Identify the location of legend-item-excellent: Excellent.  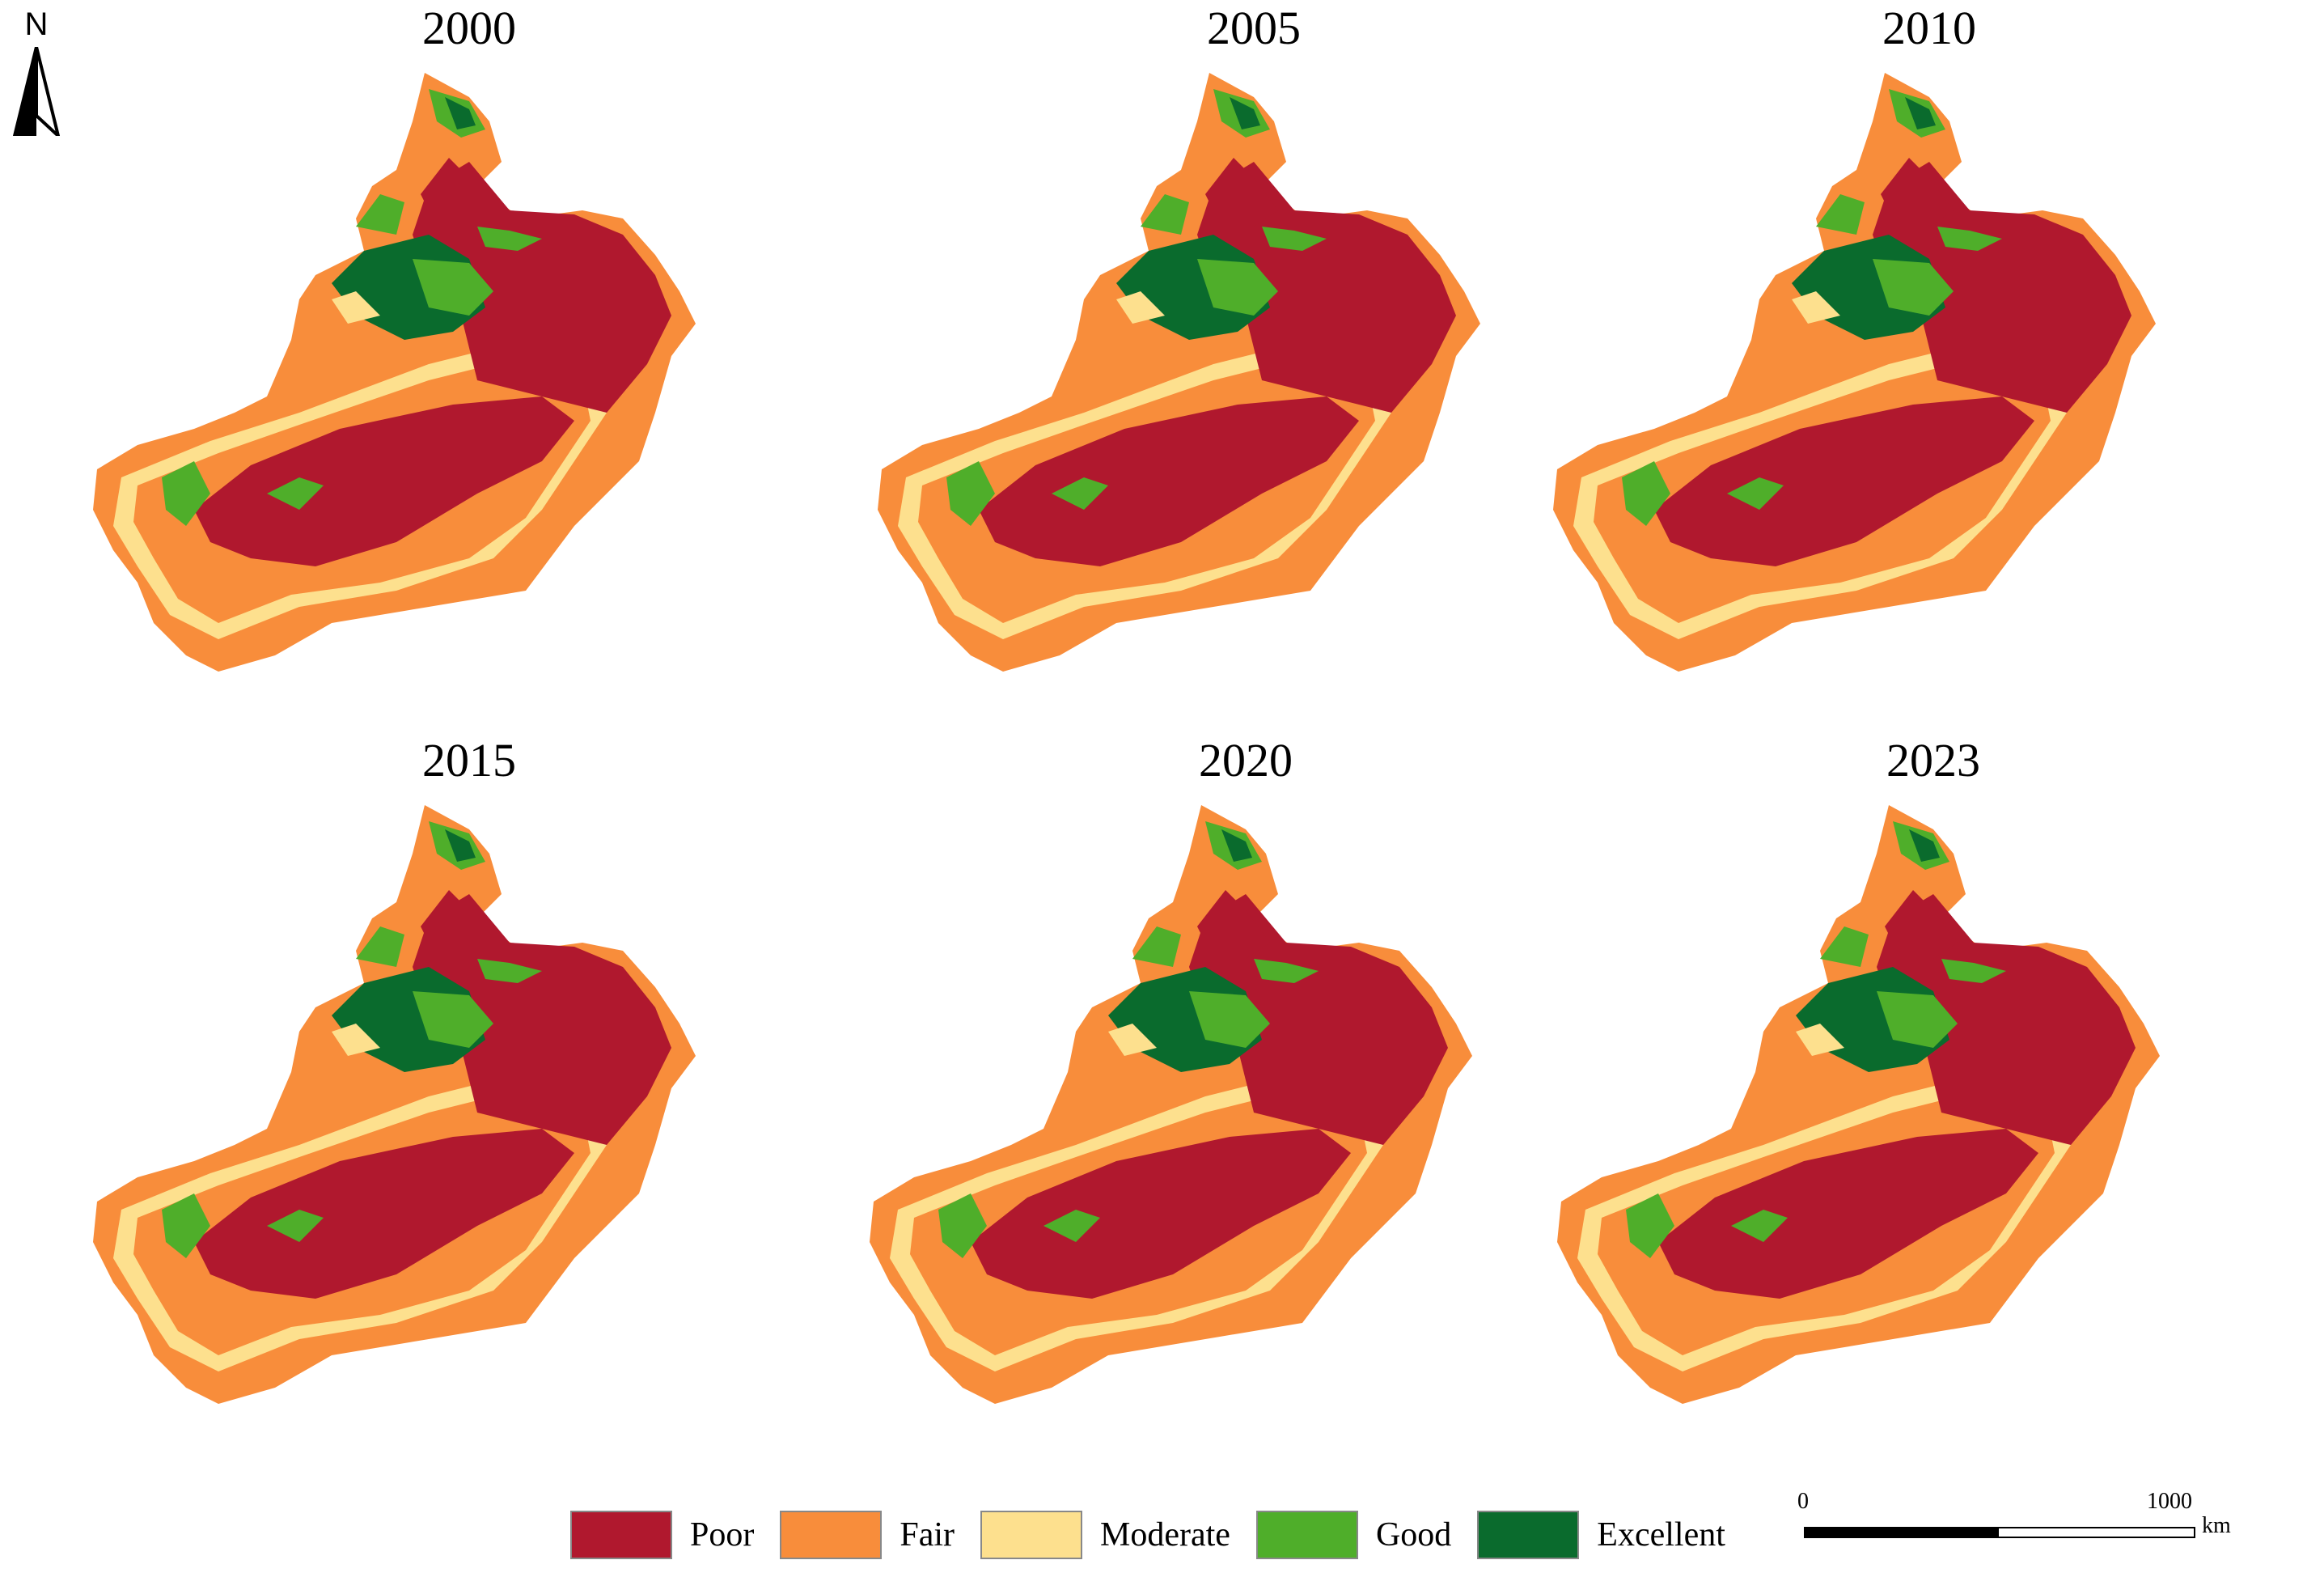
(1601, 1535).